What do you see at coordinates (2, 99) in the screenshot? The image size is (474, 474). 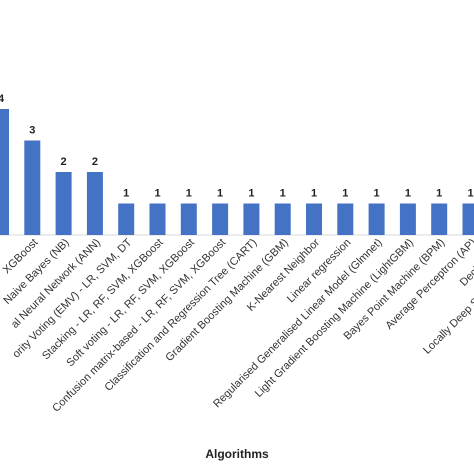 I see `value-label: 4` at bounding box center [2, 99].